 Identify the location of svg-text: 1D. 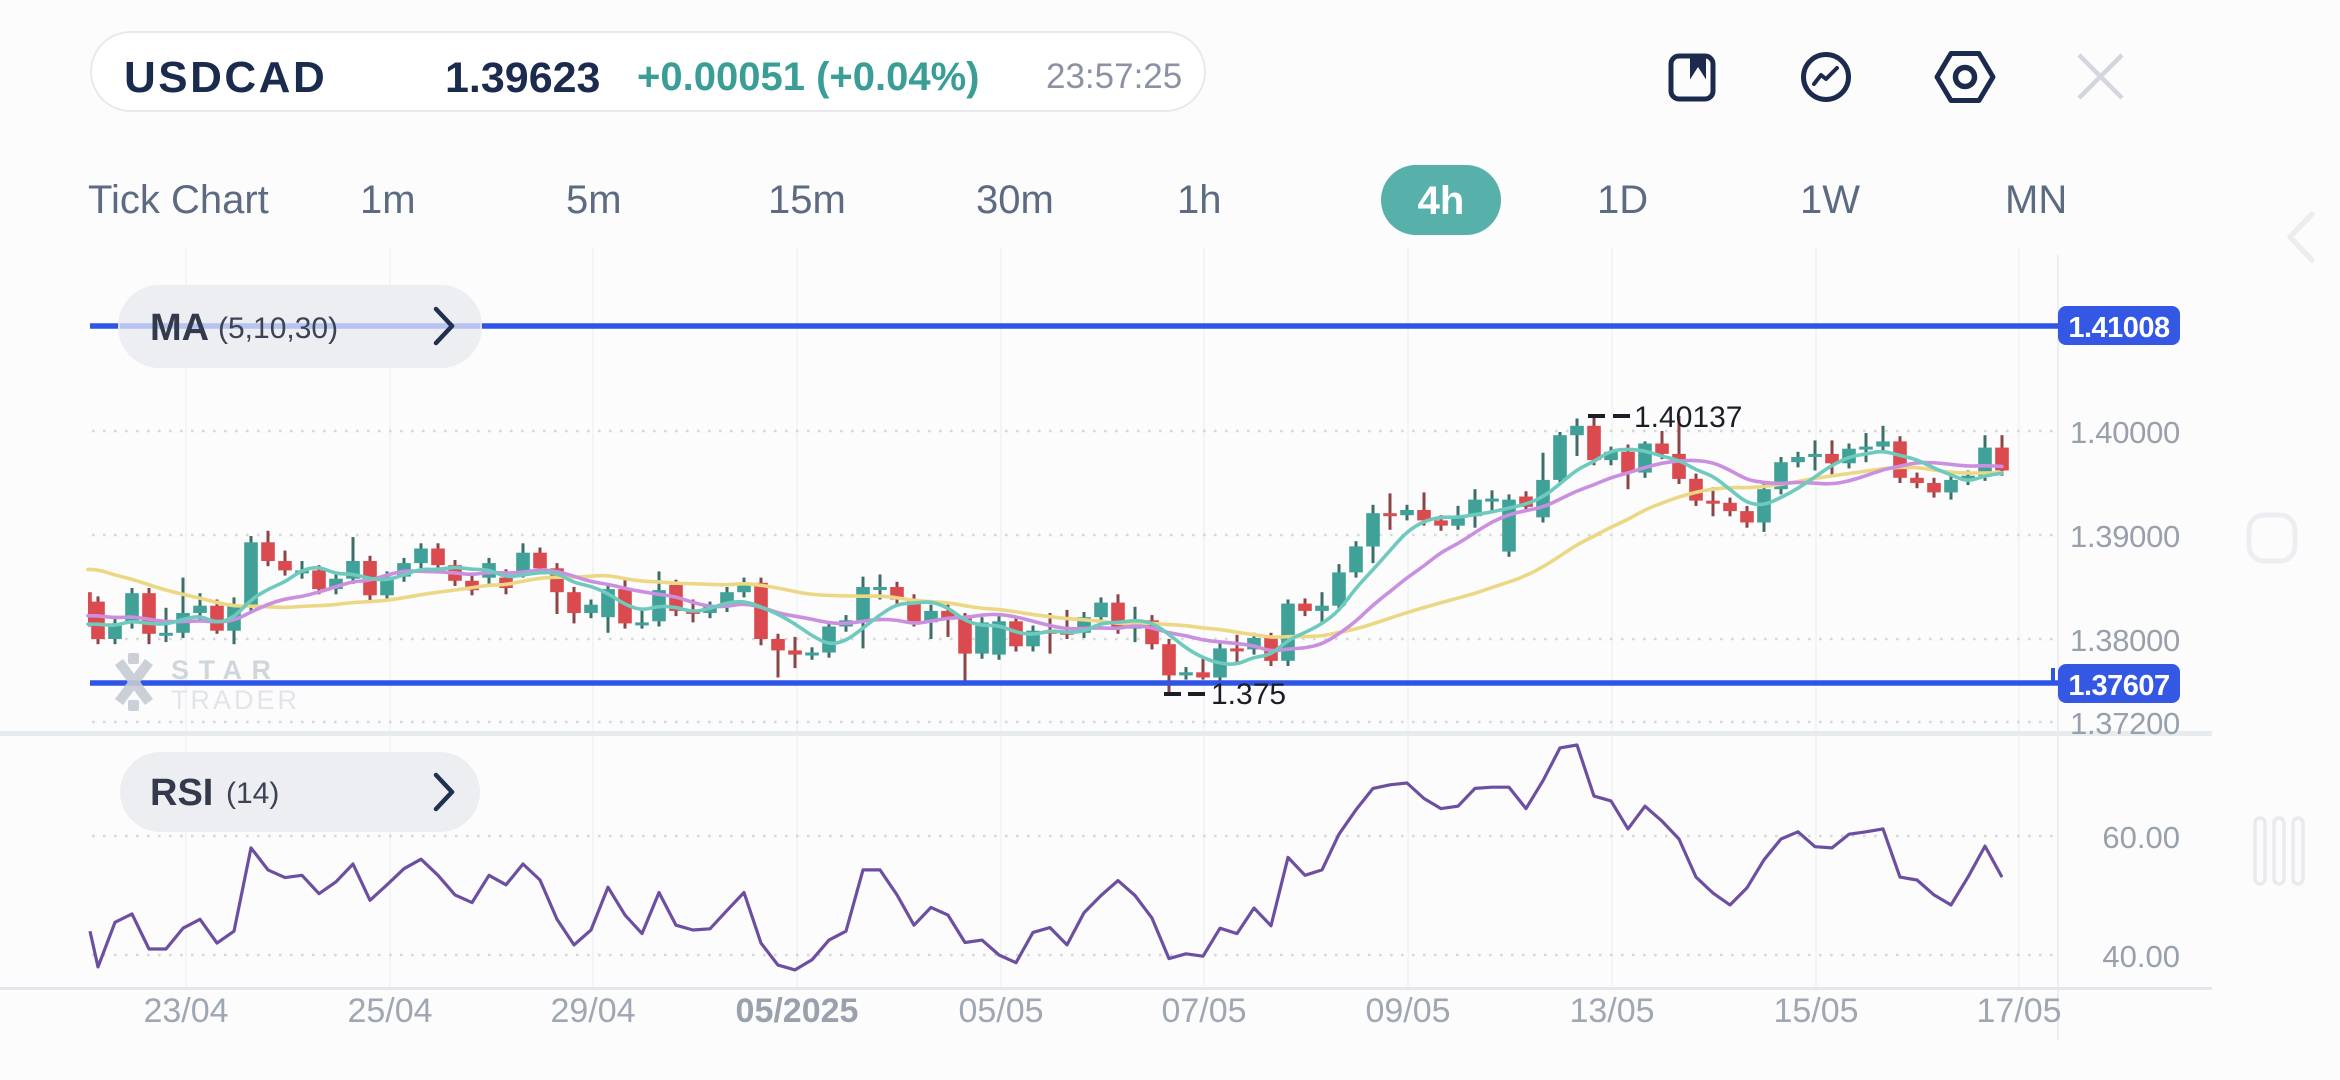
(1622, 200).